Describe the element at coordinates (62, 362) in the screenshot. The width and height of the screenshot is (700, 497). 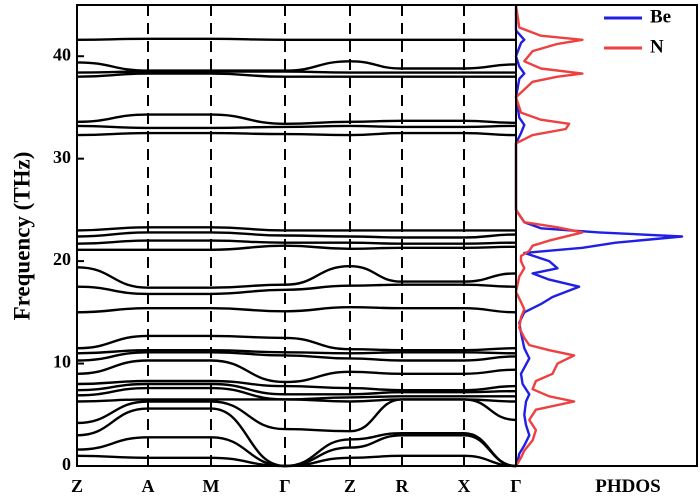
I see `y-tick-label: 10` at that location.